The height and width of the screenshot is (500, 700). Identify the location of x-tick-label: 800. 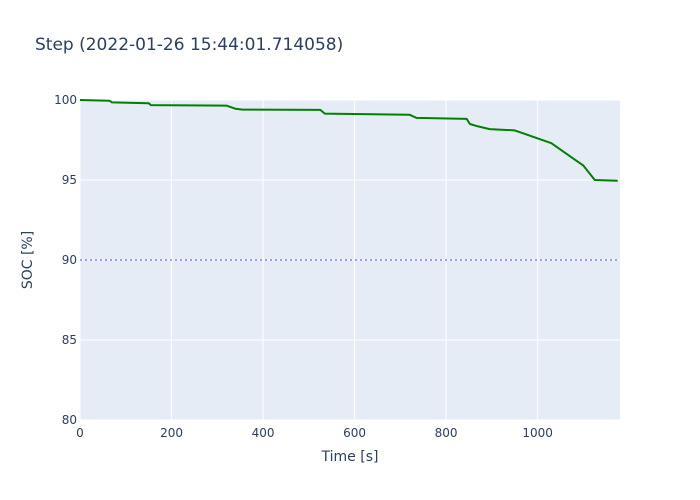
(446, 433).